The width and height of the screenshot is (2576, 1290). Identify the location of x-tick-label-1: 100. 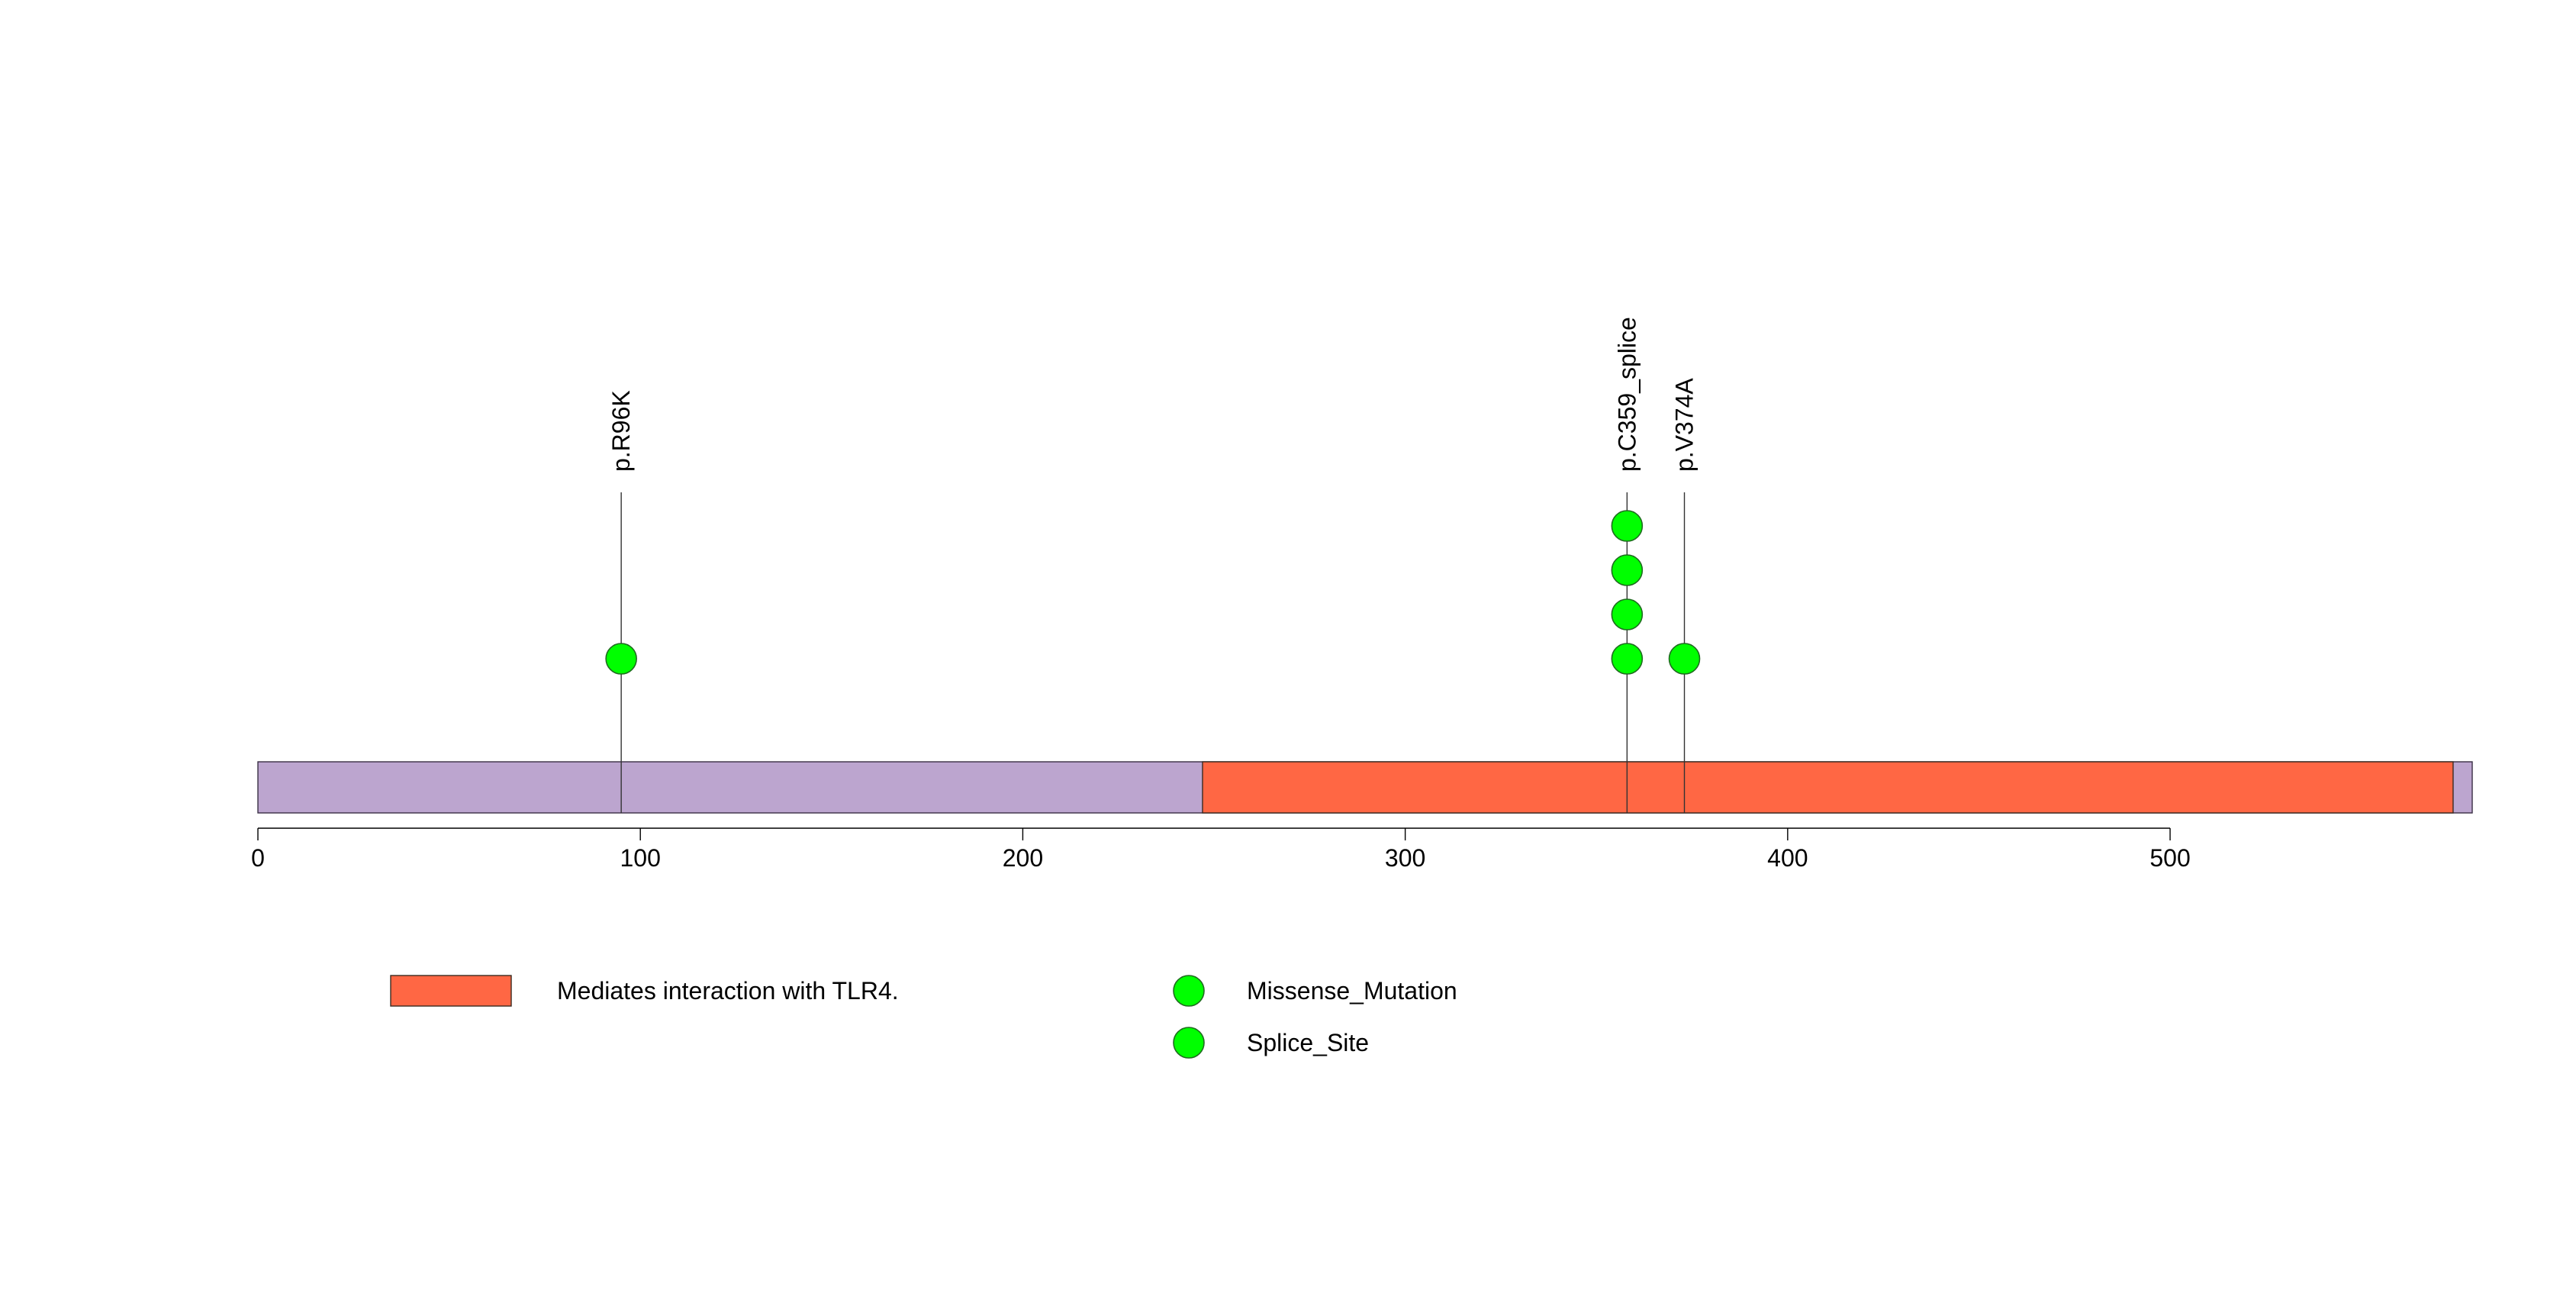
(640, 858).